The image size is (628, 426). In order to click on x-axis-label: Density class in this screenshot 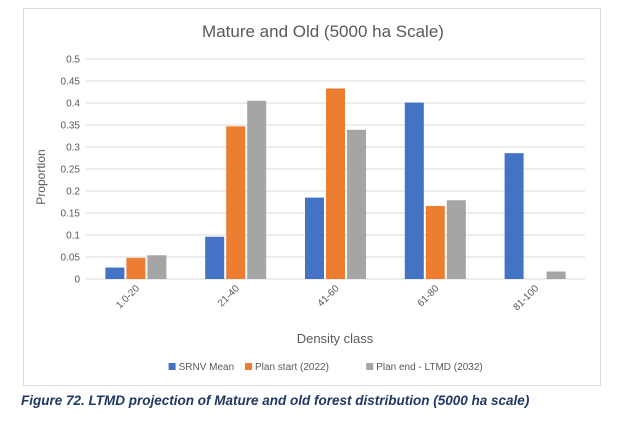, I will do `click(335, 338)`.